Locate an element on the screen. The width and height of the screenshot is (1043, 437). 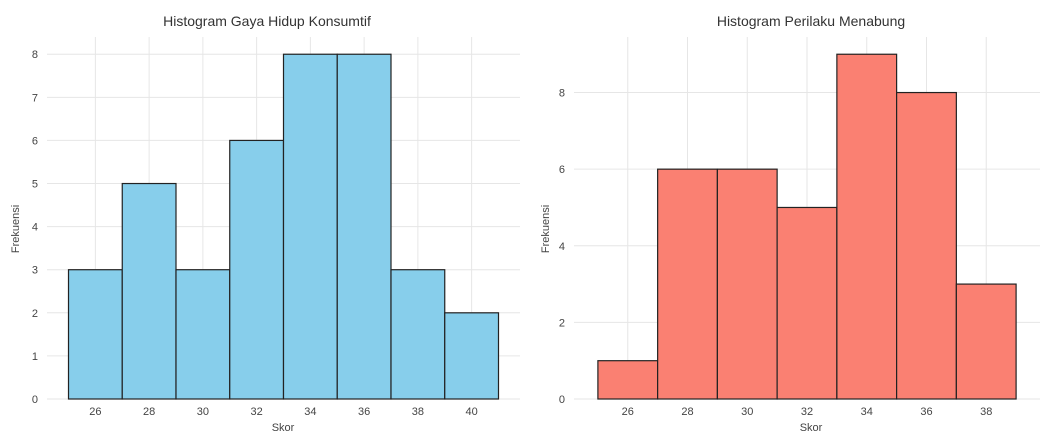
chart-title: Histogram Gaya Hidup Konsumtif is located at coordinates (267, 21).